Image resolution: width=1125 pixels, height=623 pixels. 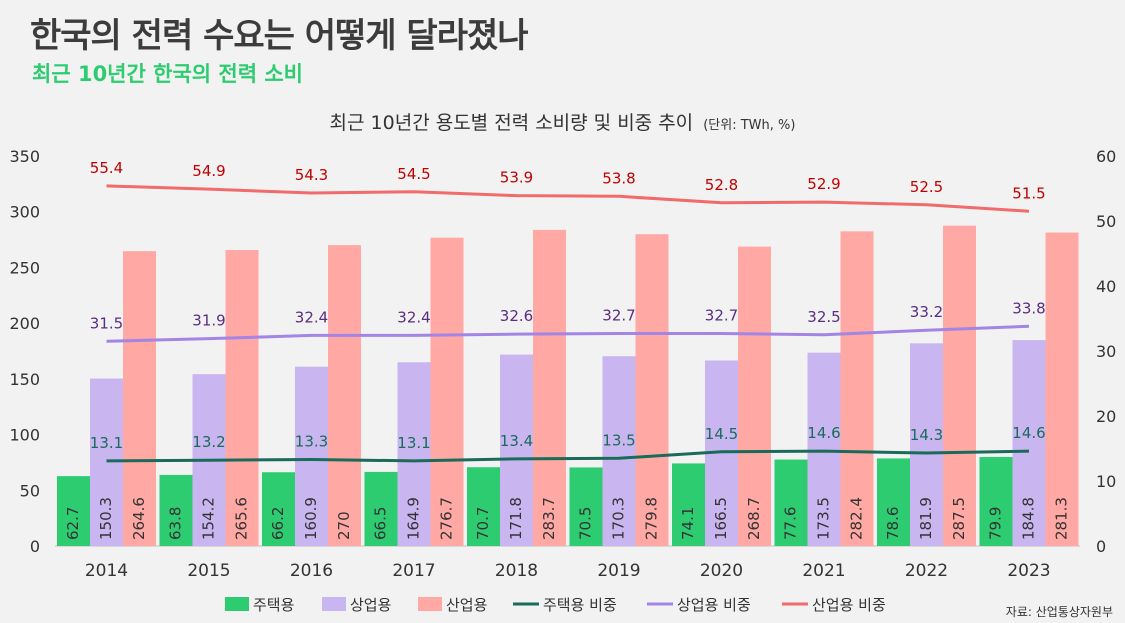 I want to click on x-tick-label: 2022, so click(x=926, y=571).